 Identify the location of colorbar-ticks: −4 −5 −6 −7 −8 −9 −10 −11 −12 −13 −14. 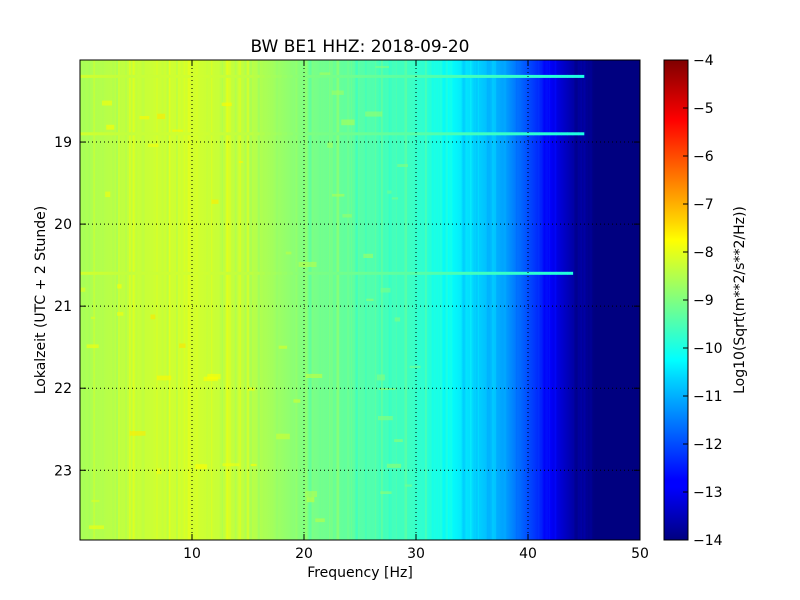
(703, 301).